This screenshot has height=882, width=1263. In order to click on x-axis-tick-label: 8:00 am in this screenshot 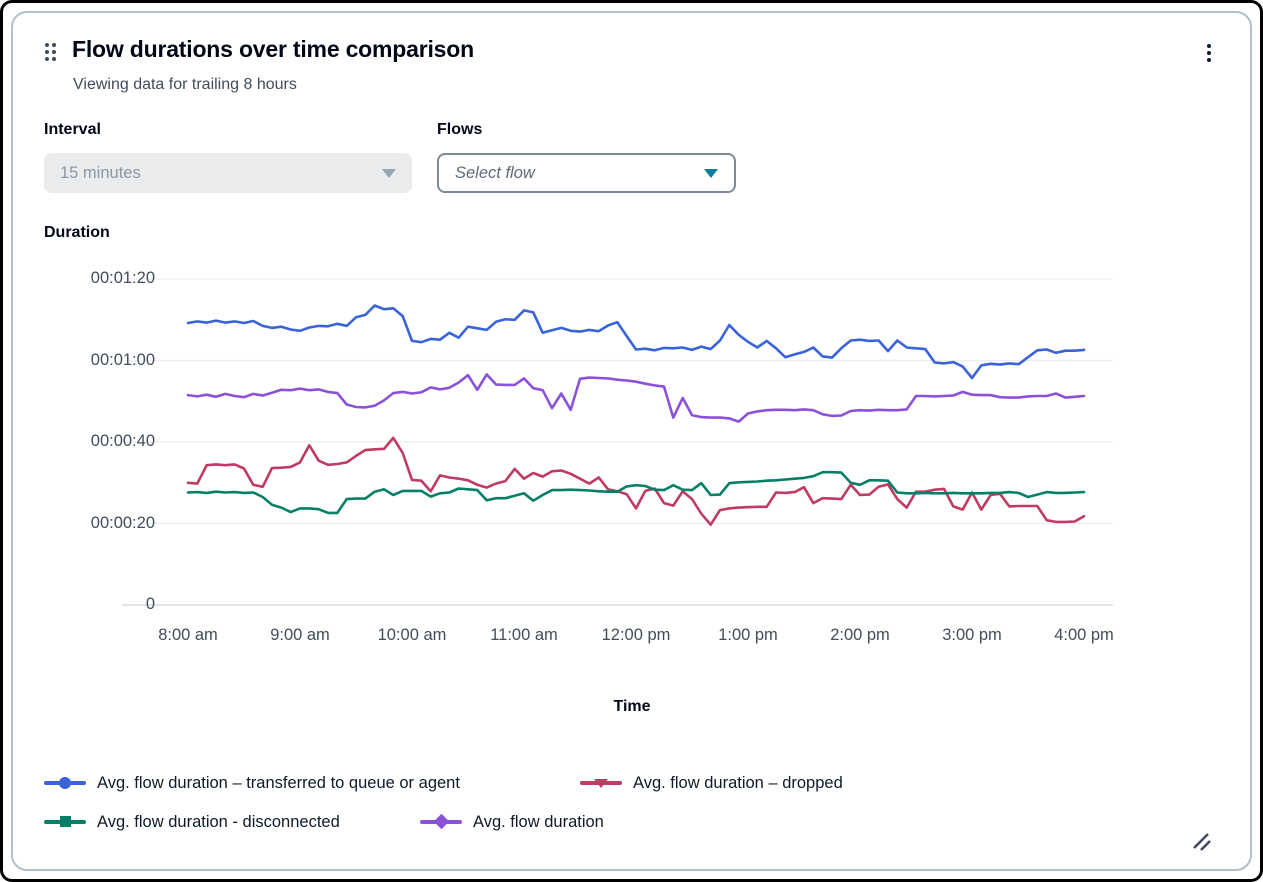, I will do `click(188, 635)`.